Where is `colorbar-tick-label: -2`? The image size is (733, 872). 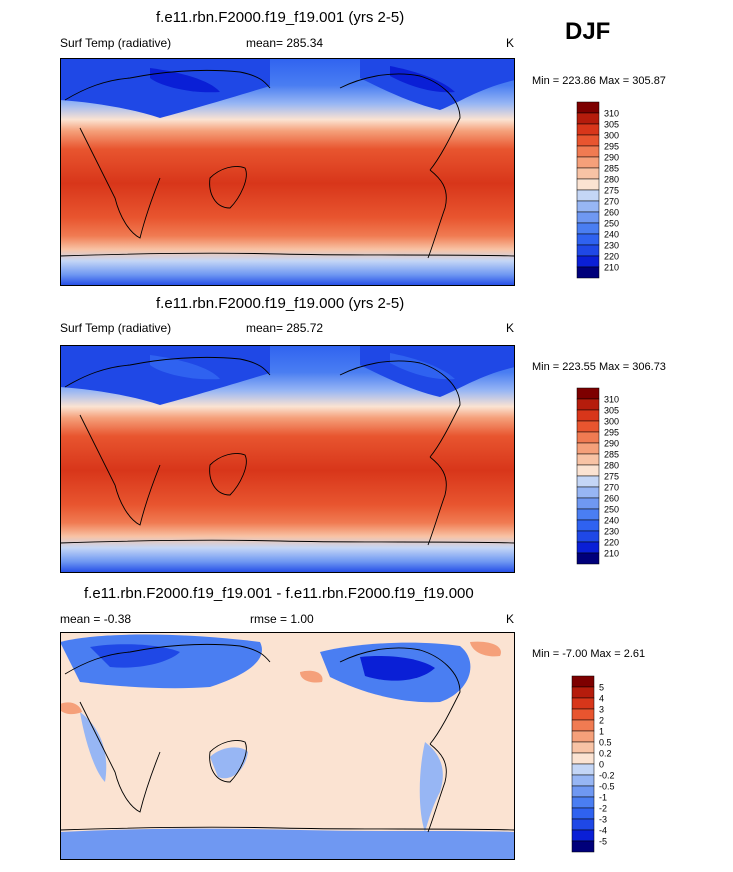 colorbar-tick-label: -2 is located at coordinates (603, 809).